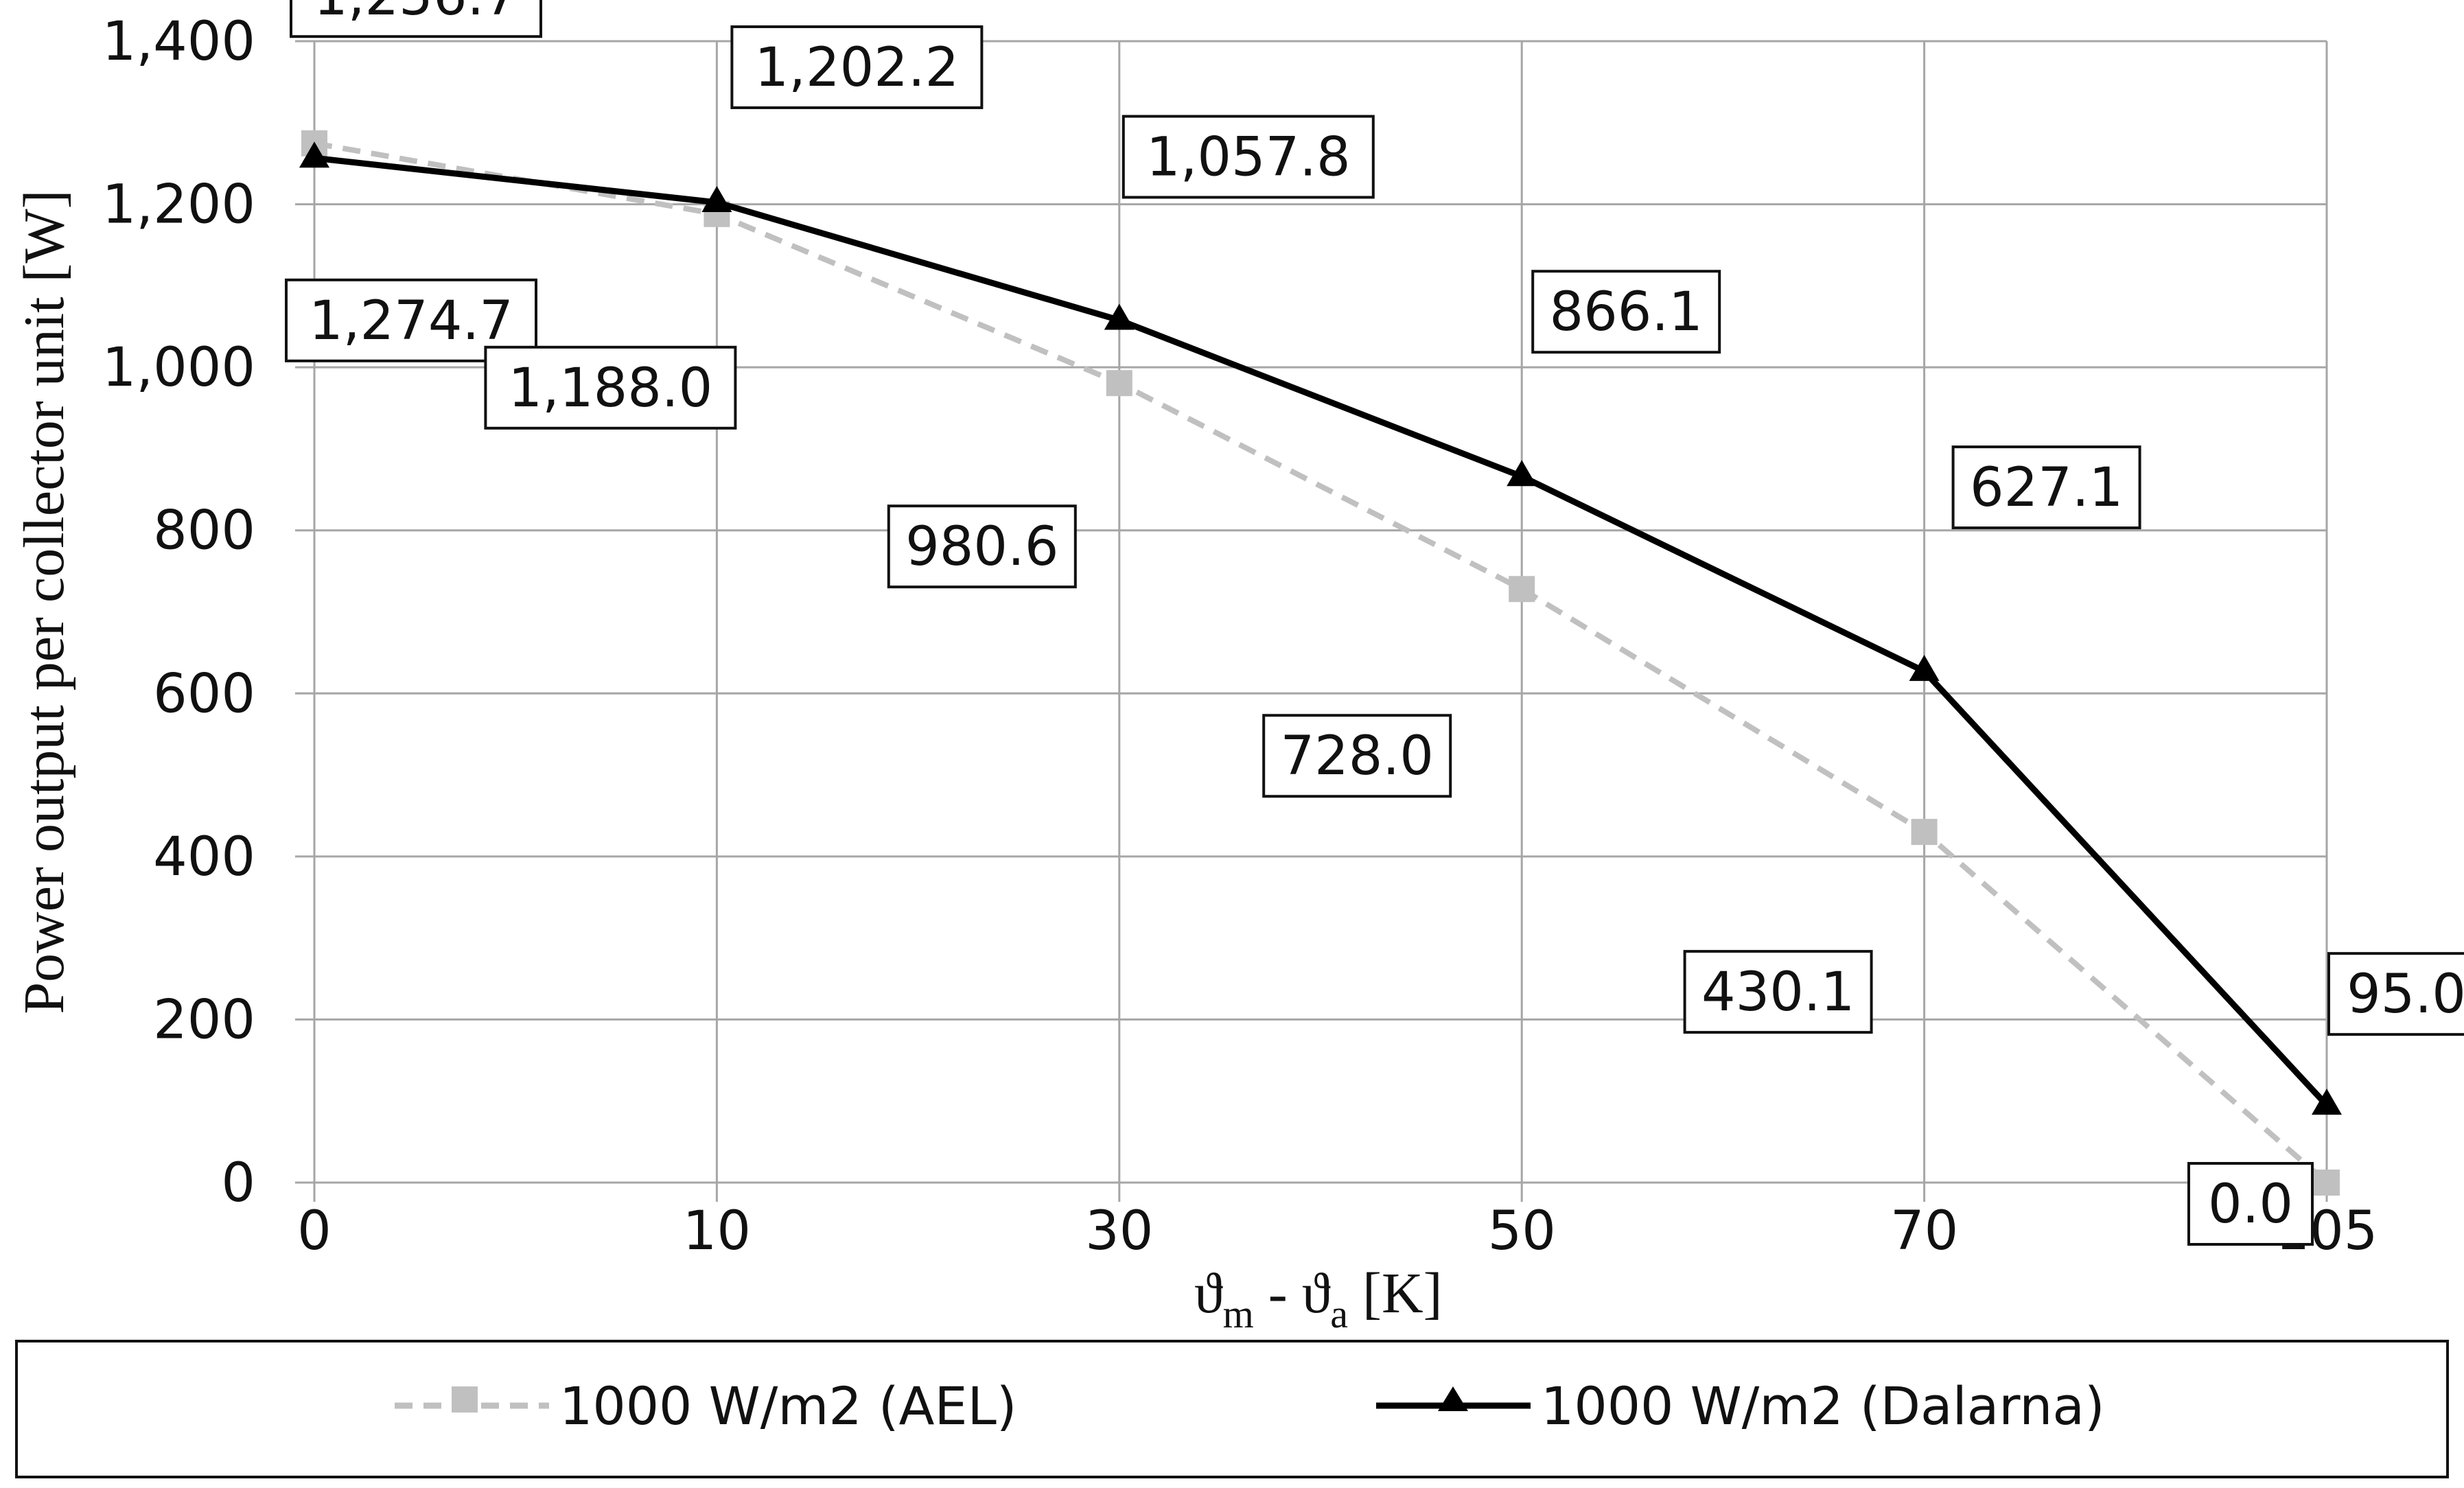 This screenshot has height=1488, width=2464. What do you see at coordinates (416, 14) in the screenshot?
I see `data-label: 1,256.7` at bounding box center [416, 14].